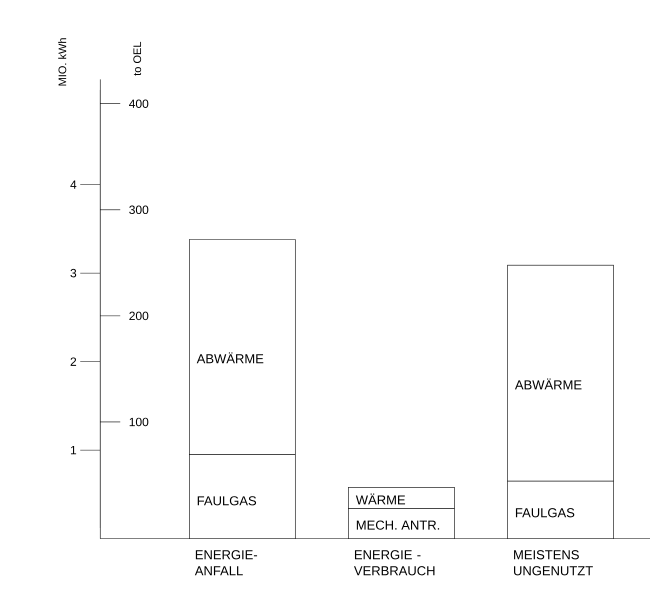 This screenshot has height=592, width=650. I want to click on y-tick-label: 4, so click(73, 184).